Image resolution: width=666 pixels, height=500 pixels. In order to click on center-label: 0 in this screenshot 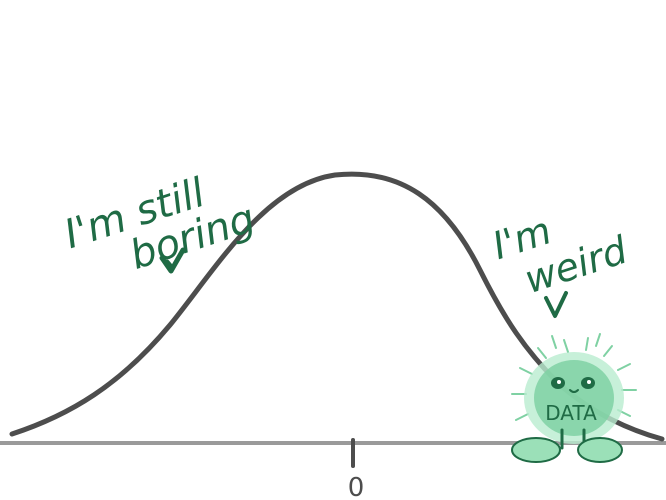, I will do `click(356, 486)`.